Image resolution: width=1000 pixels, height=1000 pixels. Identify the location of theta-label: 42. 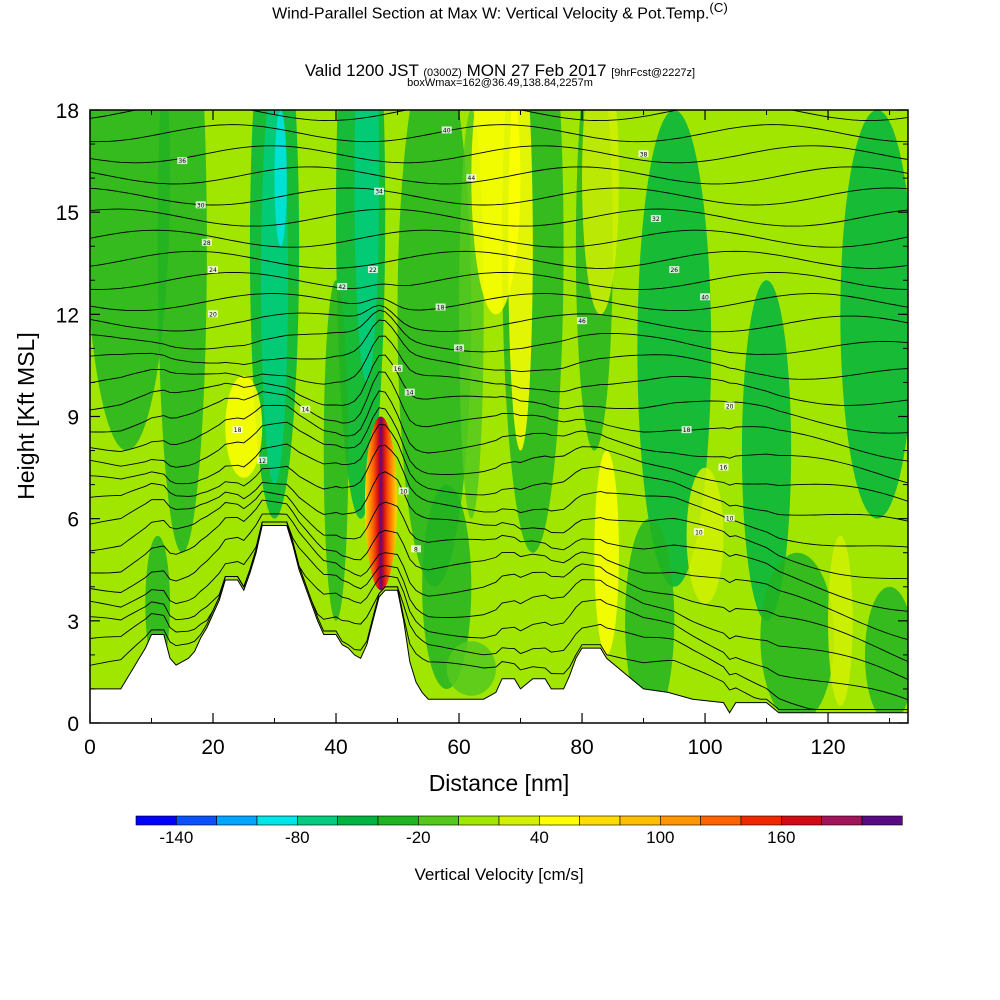
(342, 287).